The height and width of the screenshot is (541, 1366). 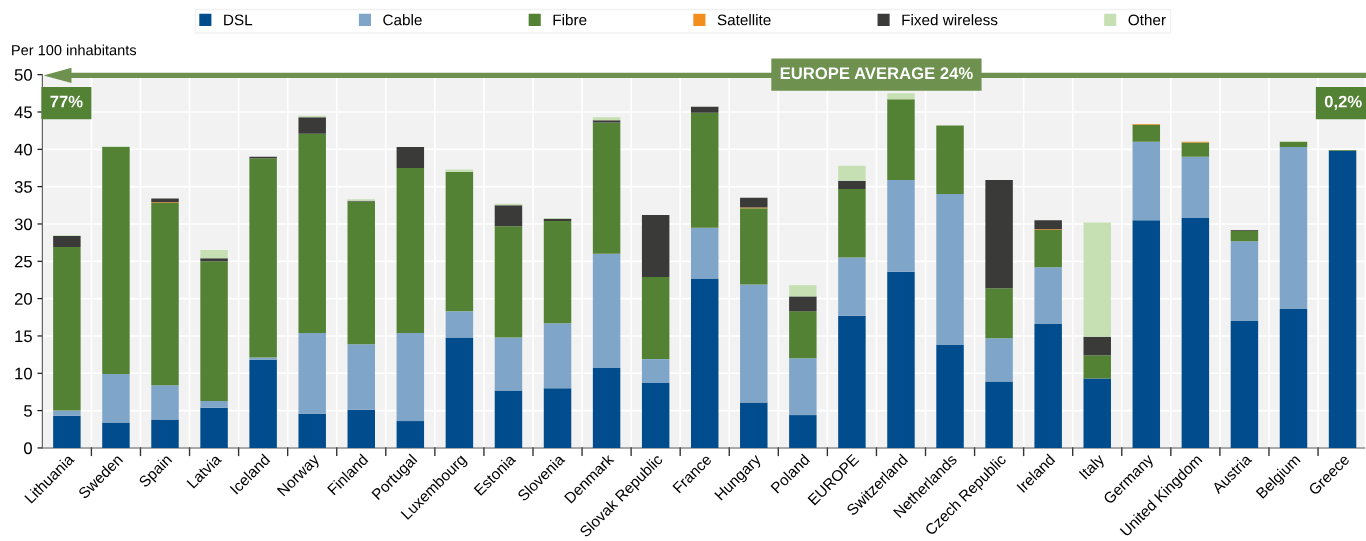 I want to click on legend-label: Other, so click(x=1147, y=20).